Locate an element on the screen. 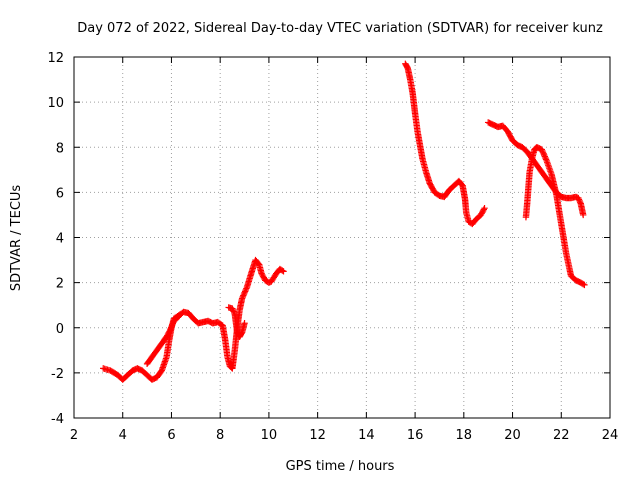 The width and height of the screenshot is (640, 480). x-tick-label: 20 is located at coordinates (512, 435).